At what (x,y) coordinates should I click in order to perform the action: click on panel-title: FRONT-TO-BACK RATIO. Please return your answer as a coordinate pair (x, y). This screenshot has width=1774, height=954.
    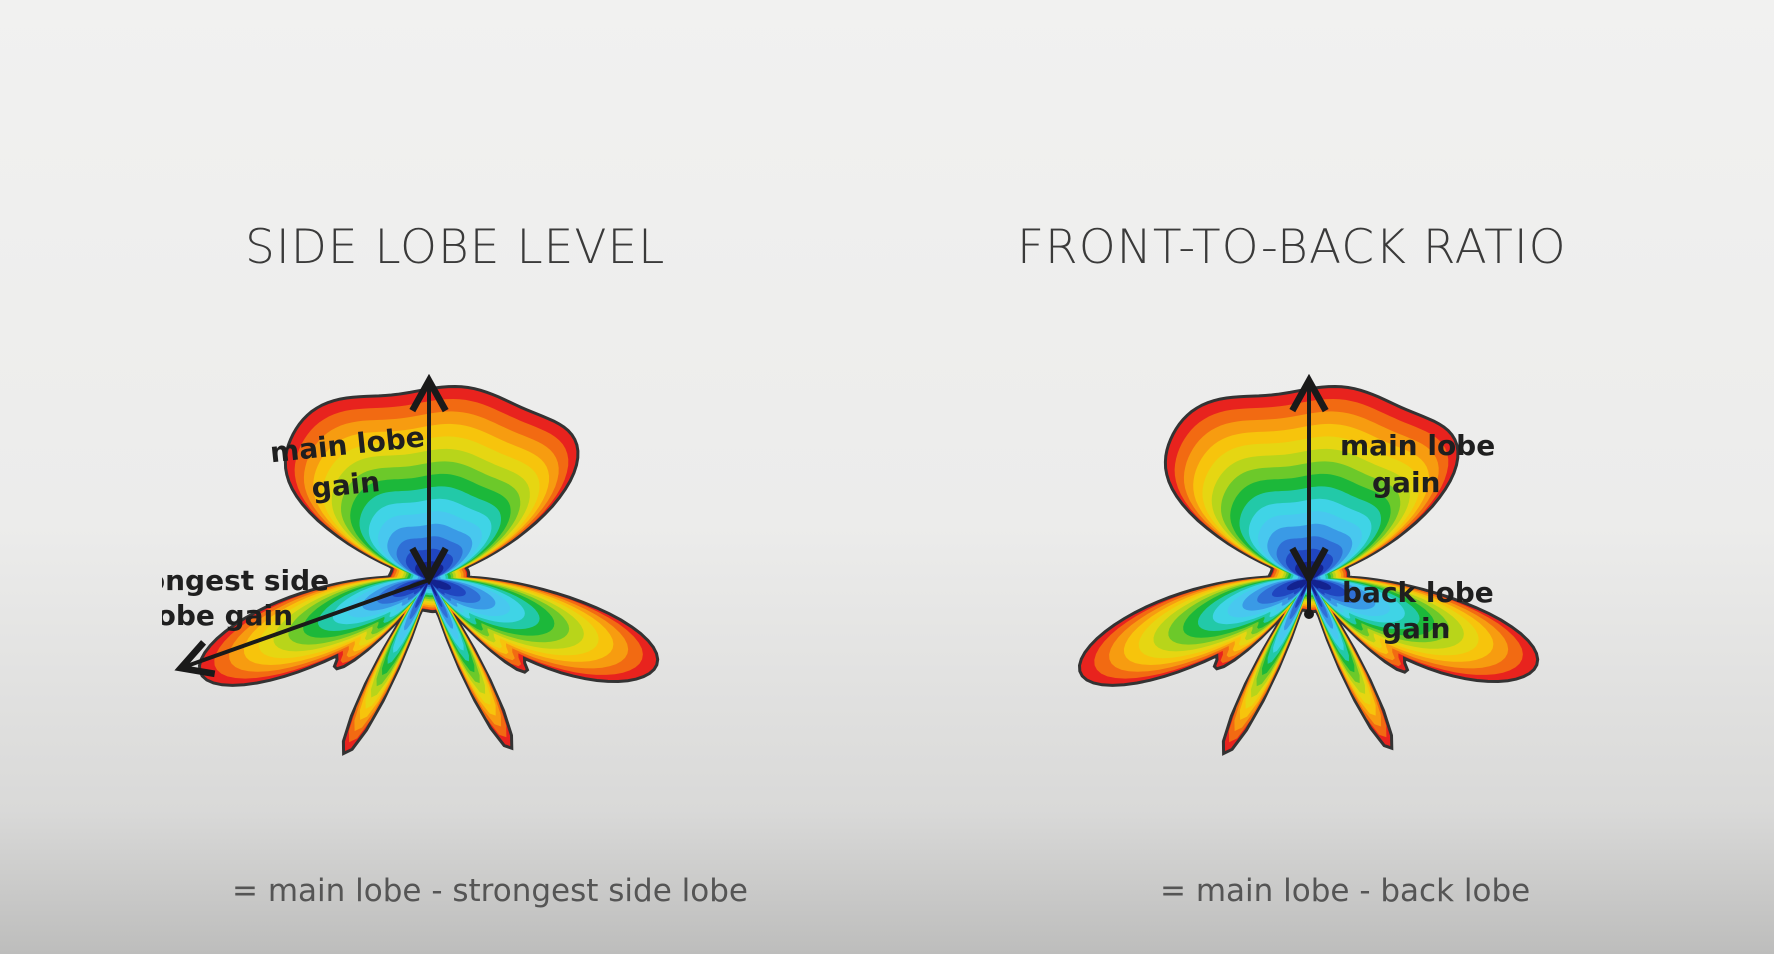
    Looking at the image, I should click on (1292, 247).